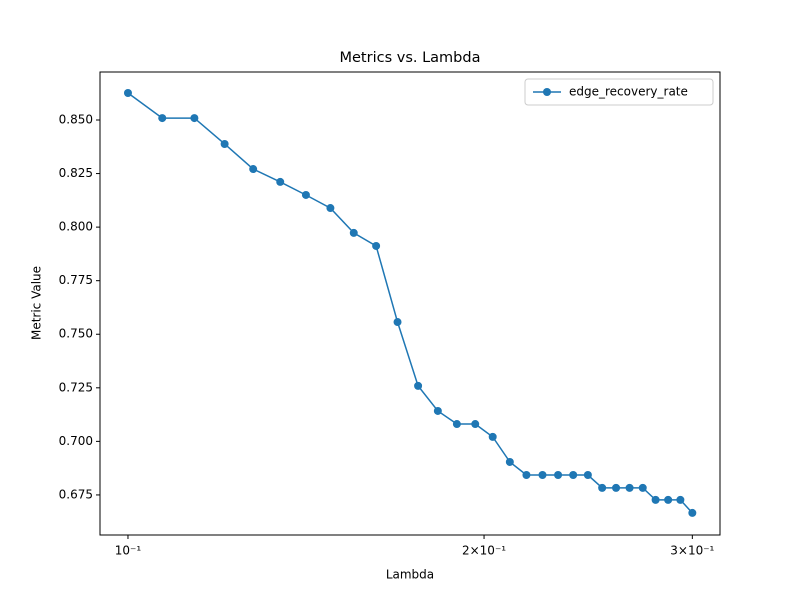  Describe the element at coordinates (76, 441) in the screenshot. I see `y-tick-label: 0.700` at that location.